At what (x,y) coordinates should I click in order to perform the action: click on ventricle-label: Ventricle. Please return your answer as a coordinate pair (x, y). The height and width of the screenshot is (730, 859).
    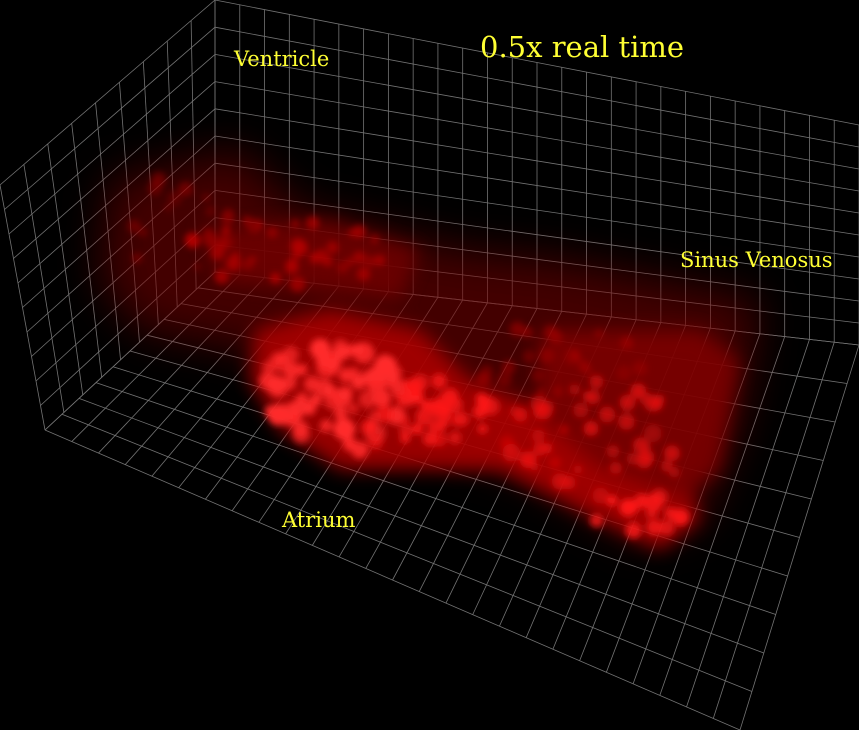
    Looking at the image, I should click on (282, 59).